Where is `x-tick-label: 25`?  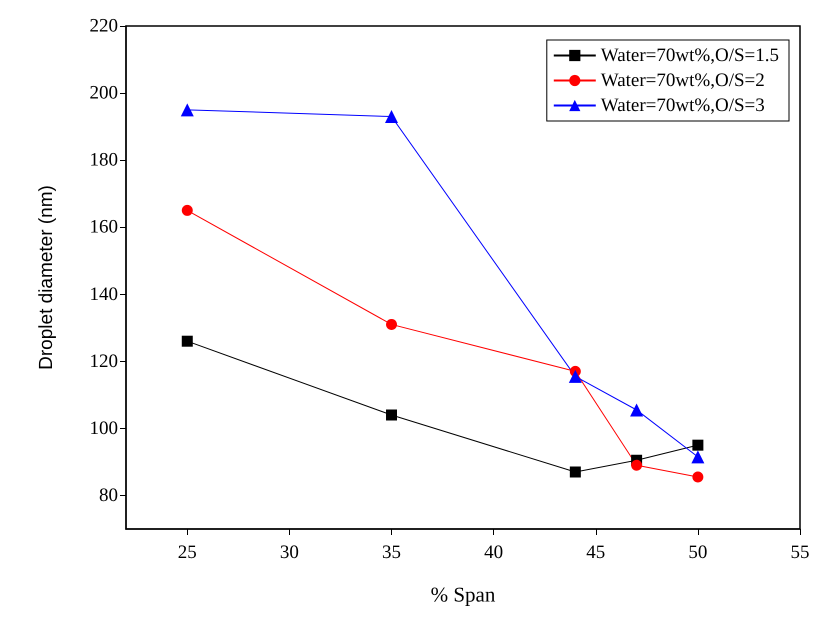 x-tick-label: 25 is located at coordinates (187, 552).